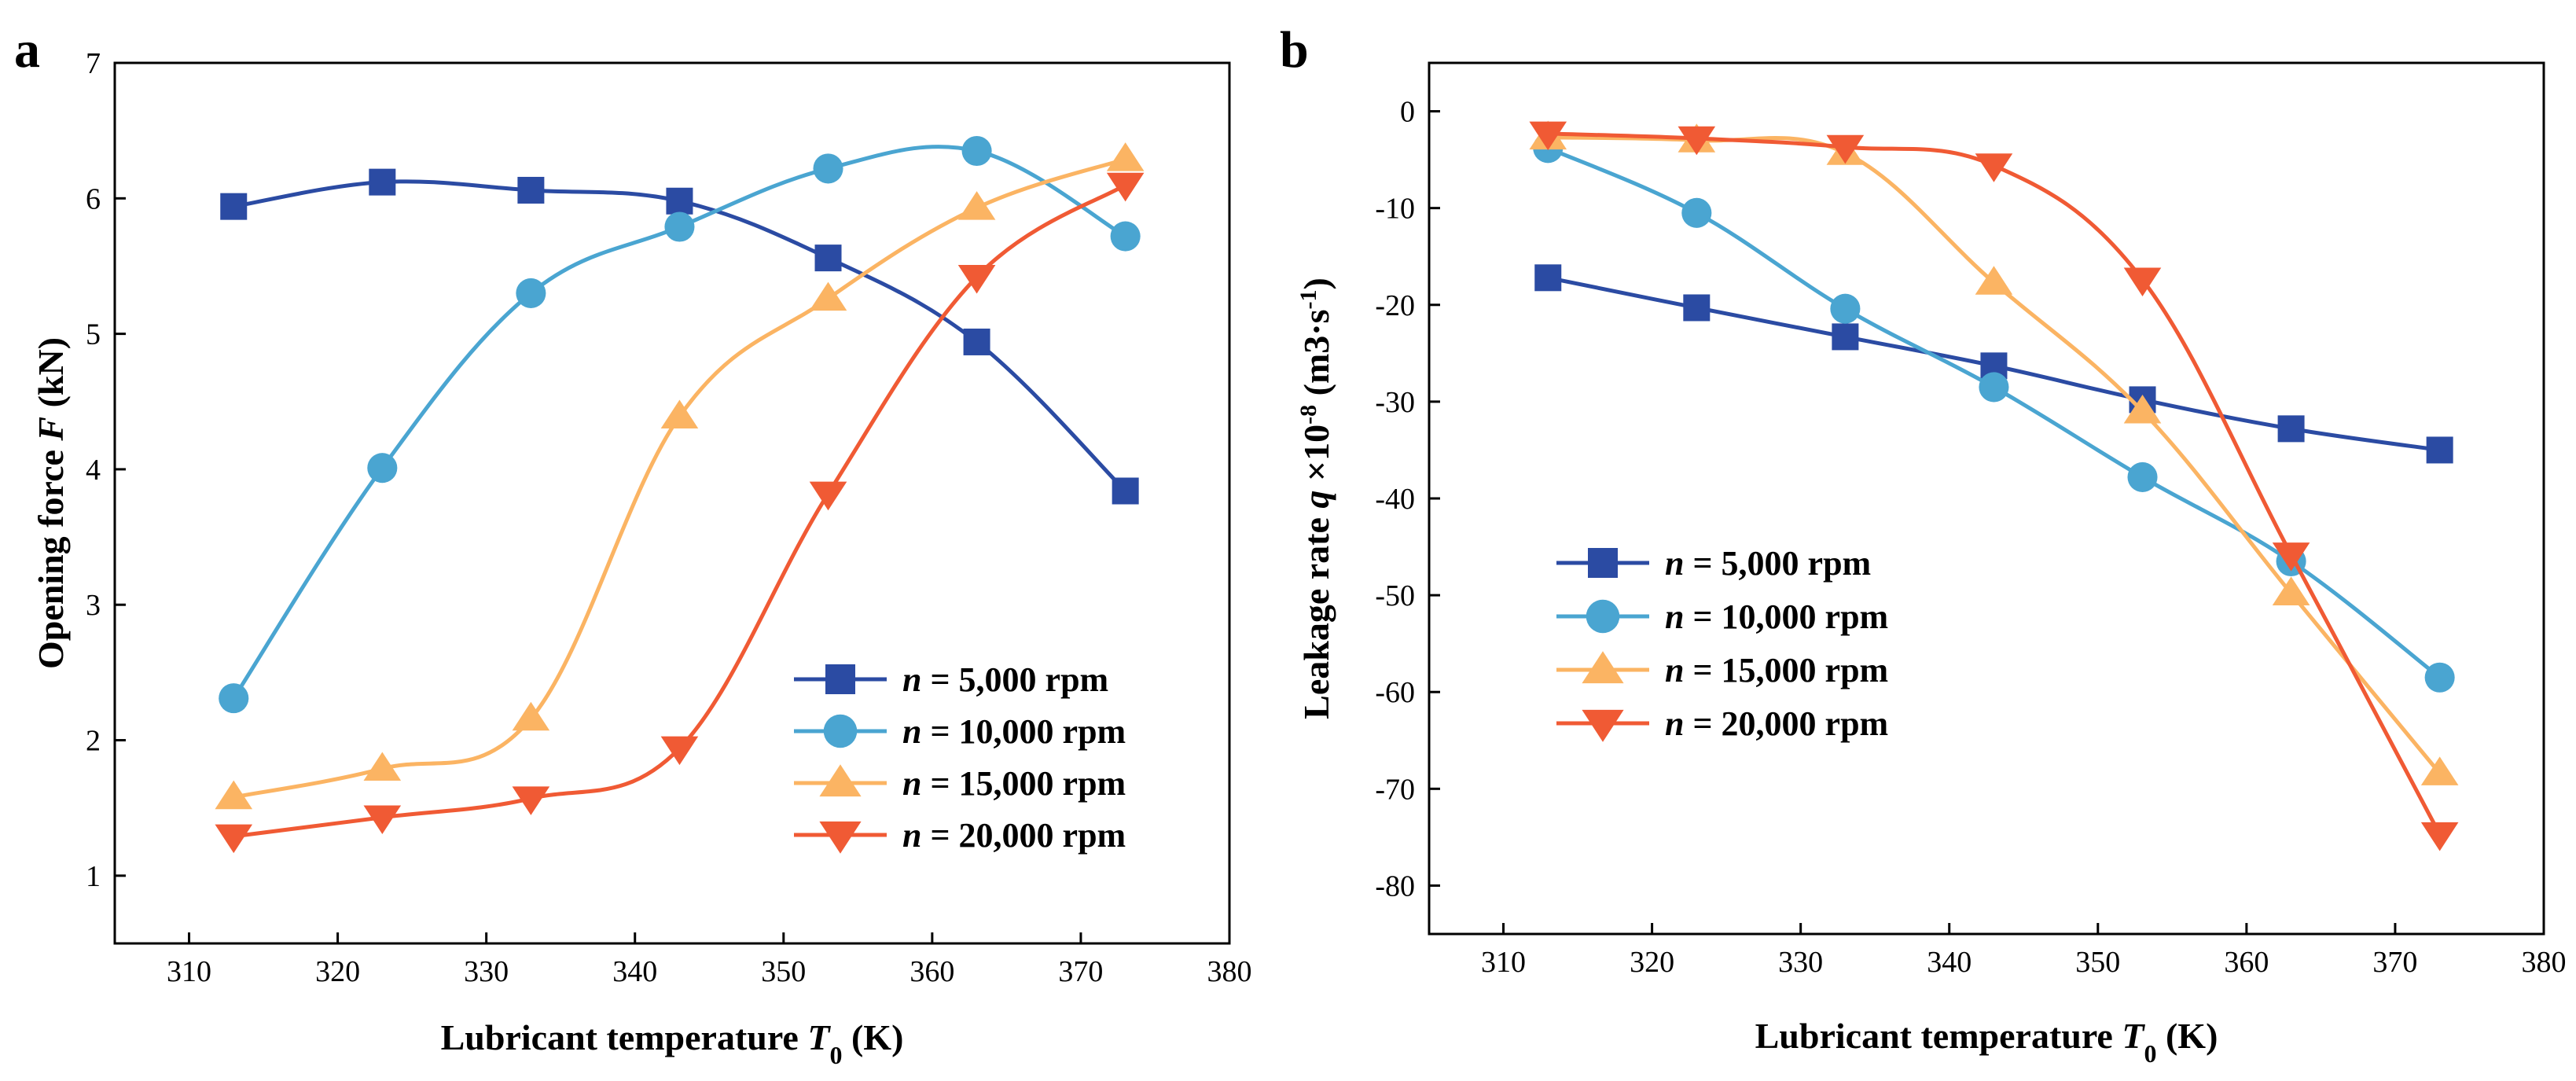 The height and width of the screenshot is (1081, 2576). I want to click on y-tick-label: -10, so click(1395, 209).